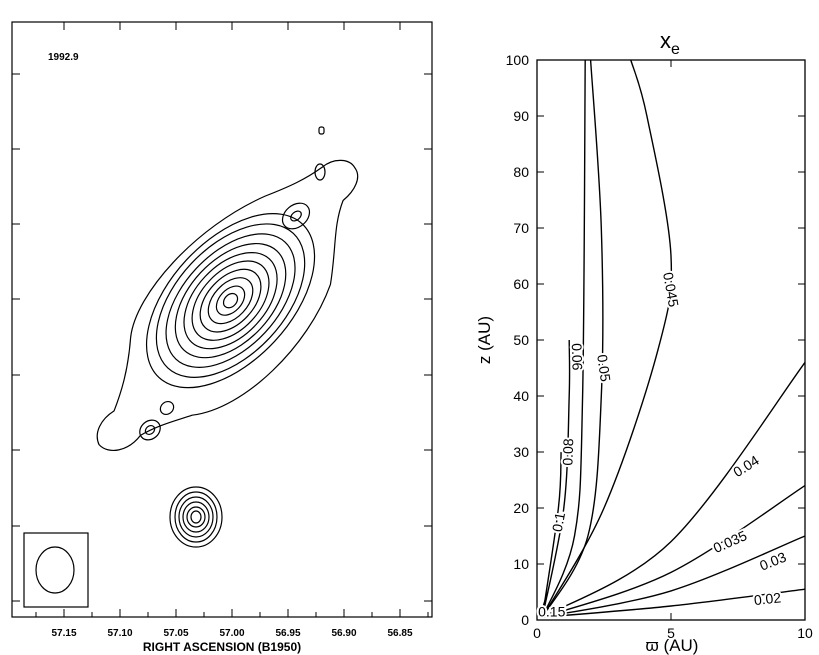 This screenshot has height=655, width=819. Describe the element at coordinates (805, 633) in the screenshot. I see `x-tick-label: 10` at that location.